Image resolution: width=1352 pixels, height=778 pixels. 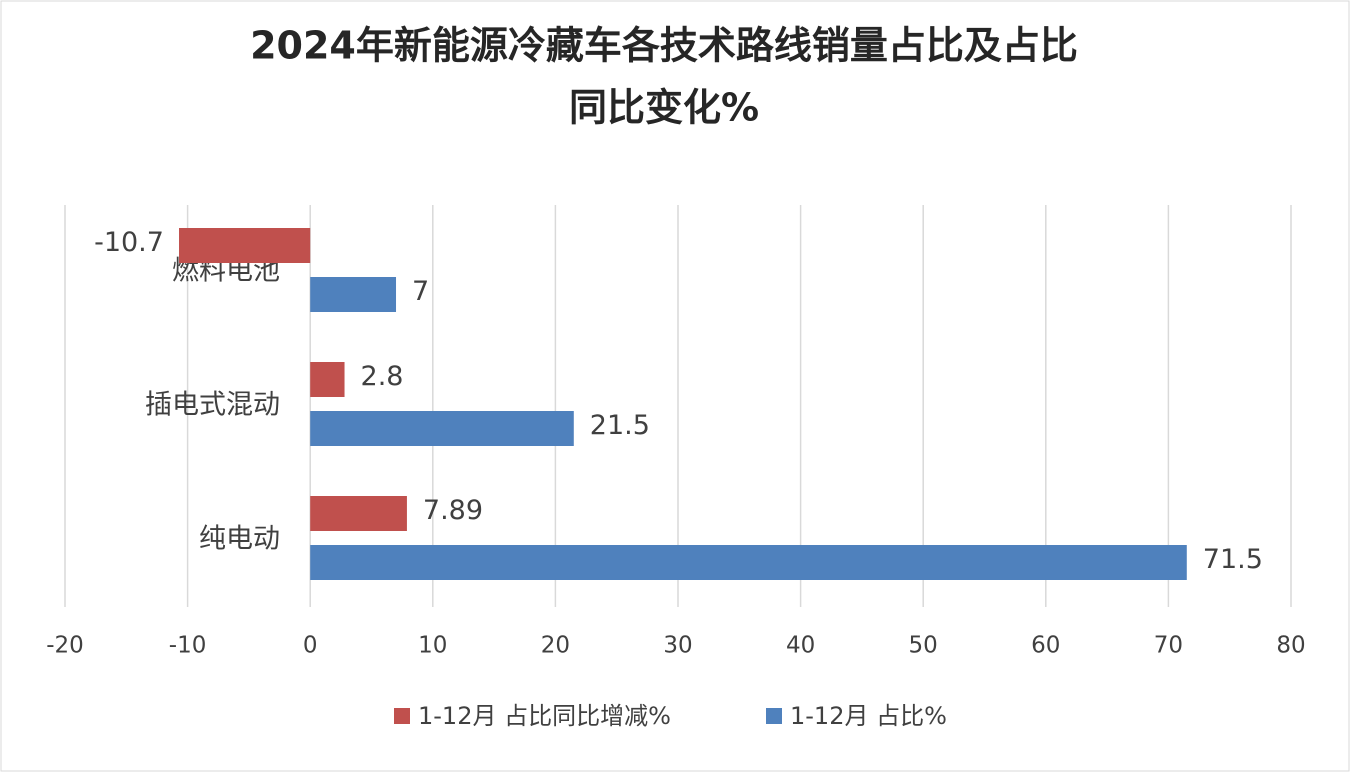 What do you see at coordinates (923, 646) in the screenshot?
I see `x-tick-label: 50` at bounding box center [923, 646].